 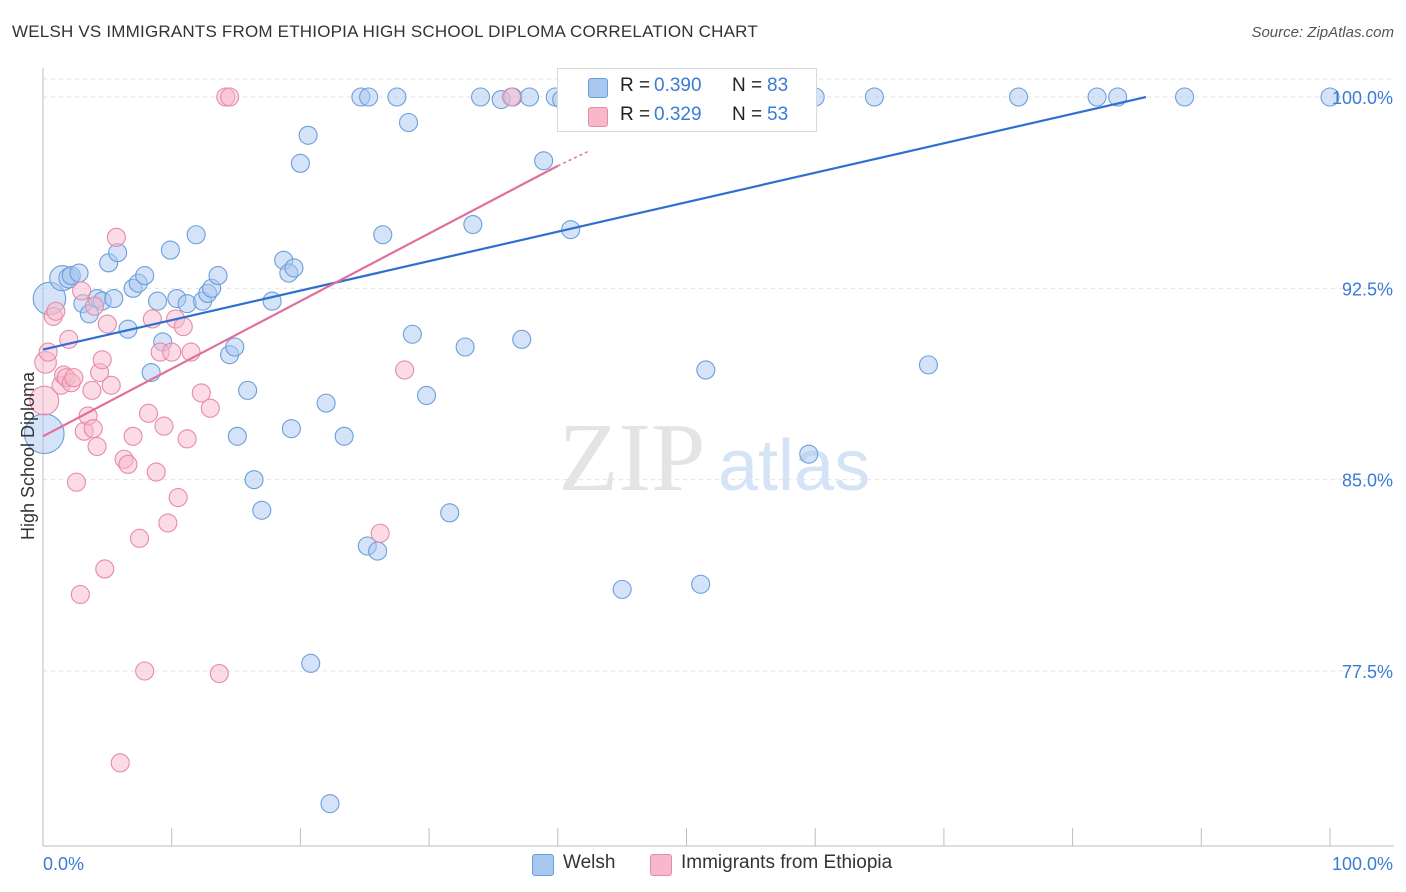 What do you see at coordinates (632, 458) in the screenshot?
I see `watermark-zip: ZIP` at bounding box center [632, 458].